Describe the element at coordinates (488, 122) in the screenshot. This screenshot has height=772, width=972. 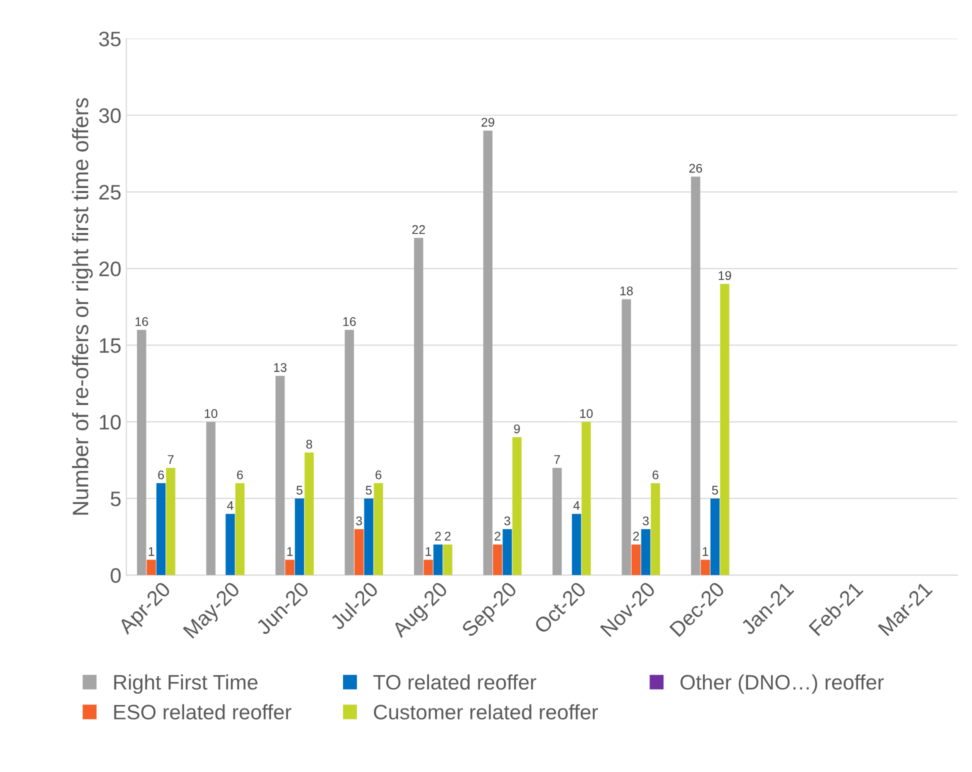
I see `data-label: 29` at that location.